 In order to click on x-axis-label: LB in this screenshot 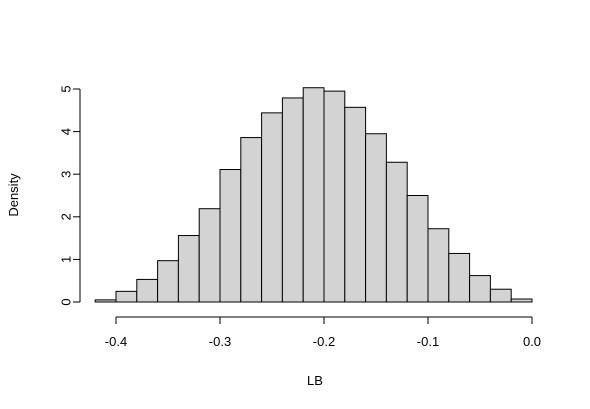, I will do `click(315, 380)`.